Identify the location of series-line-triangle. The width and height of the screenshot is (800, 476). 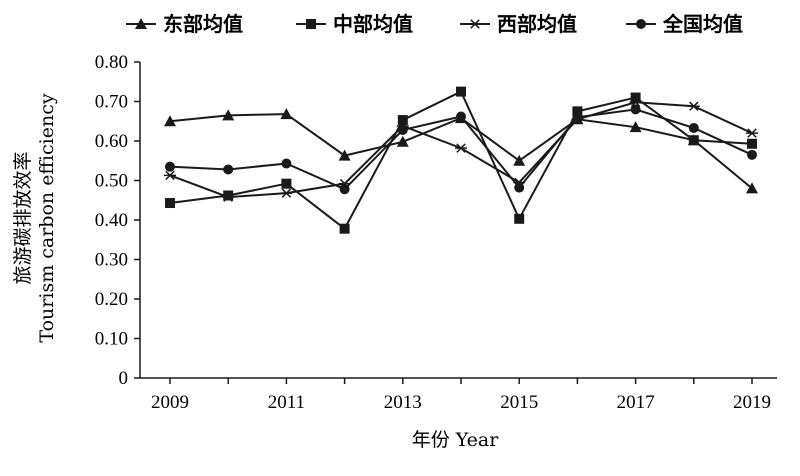
(461, 151).